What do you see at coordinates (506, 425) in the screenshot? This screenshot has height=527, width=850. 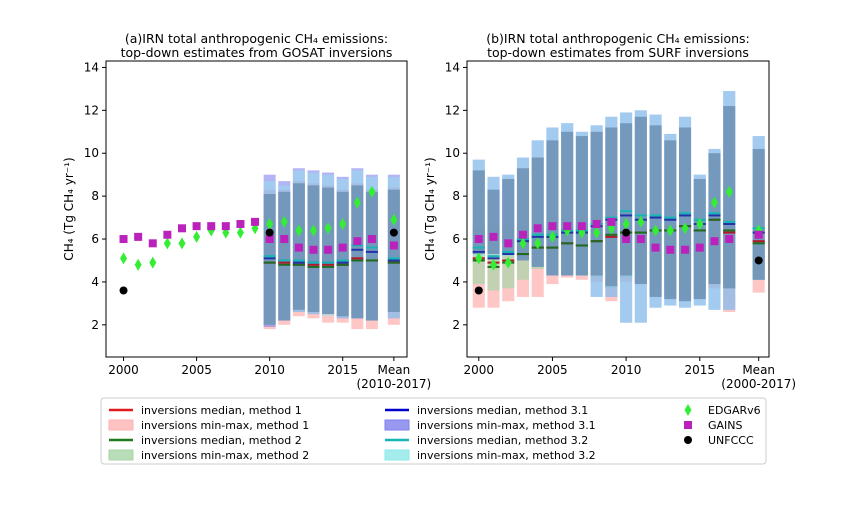 I see `legend-label: inversions min-max, method 3.1` at bounding box center [506, 425].